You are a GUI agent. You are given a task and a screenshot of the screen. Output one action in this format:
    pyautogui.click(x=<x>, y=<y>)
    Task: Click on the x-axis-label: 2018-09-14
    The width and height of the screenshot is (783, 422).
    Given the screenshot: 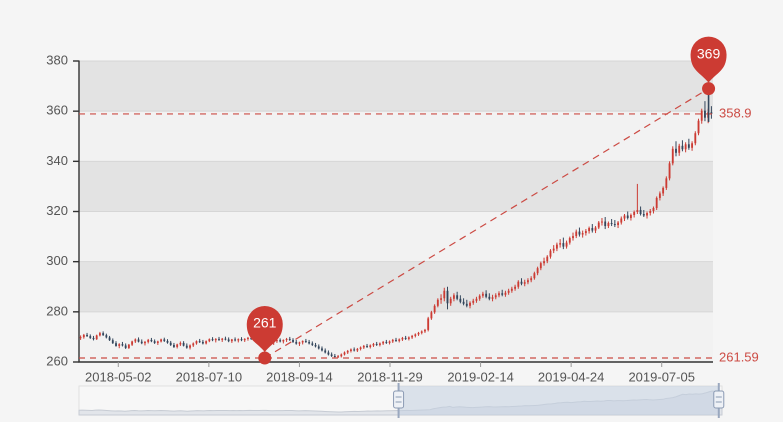 What is the action you would take?
    pyautogui.click(x=299, y=377)
    